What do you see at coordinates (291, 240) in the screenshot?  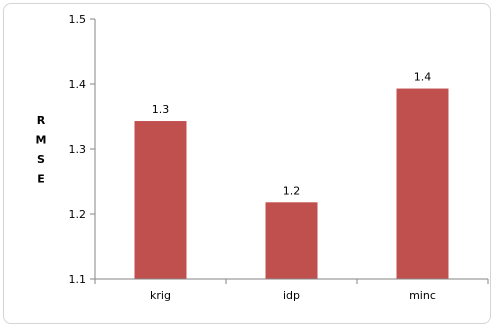 I see `bar-idp` at bounding box center [291, 240].